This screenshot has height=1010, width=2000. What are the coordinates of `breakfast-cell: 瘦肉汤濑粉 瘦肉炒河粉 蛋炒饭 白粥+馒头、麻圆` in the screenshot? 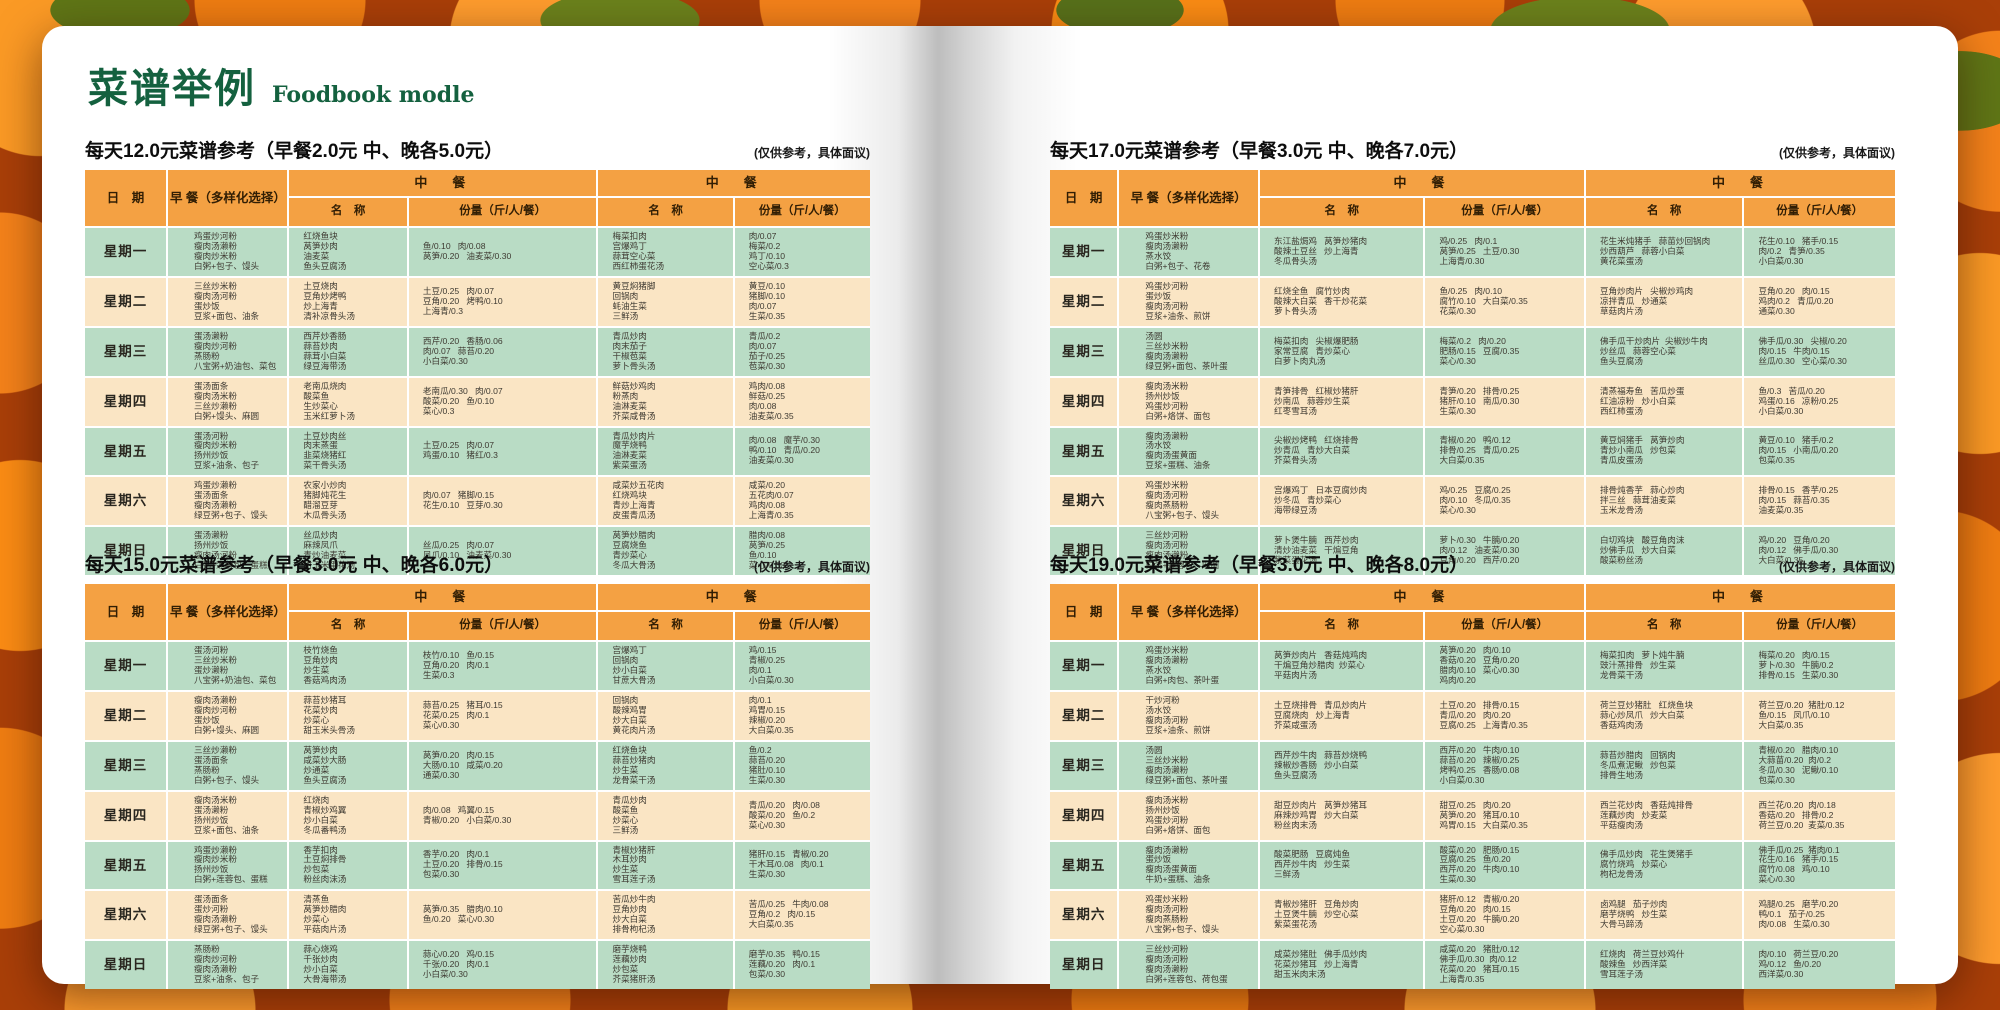 It's located at (227, 715).